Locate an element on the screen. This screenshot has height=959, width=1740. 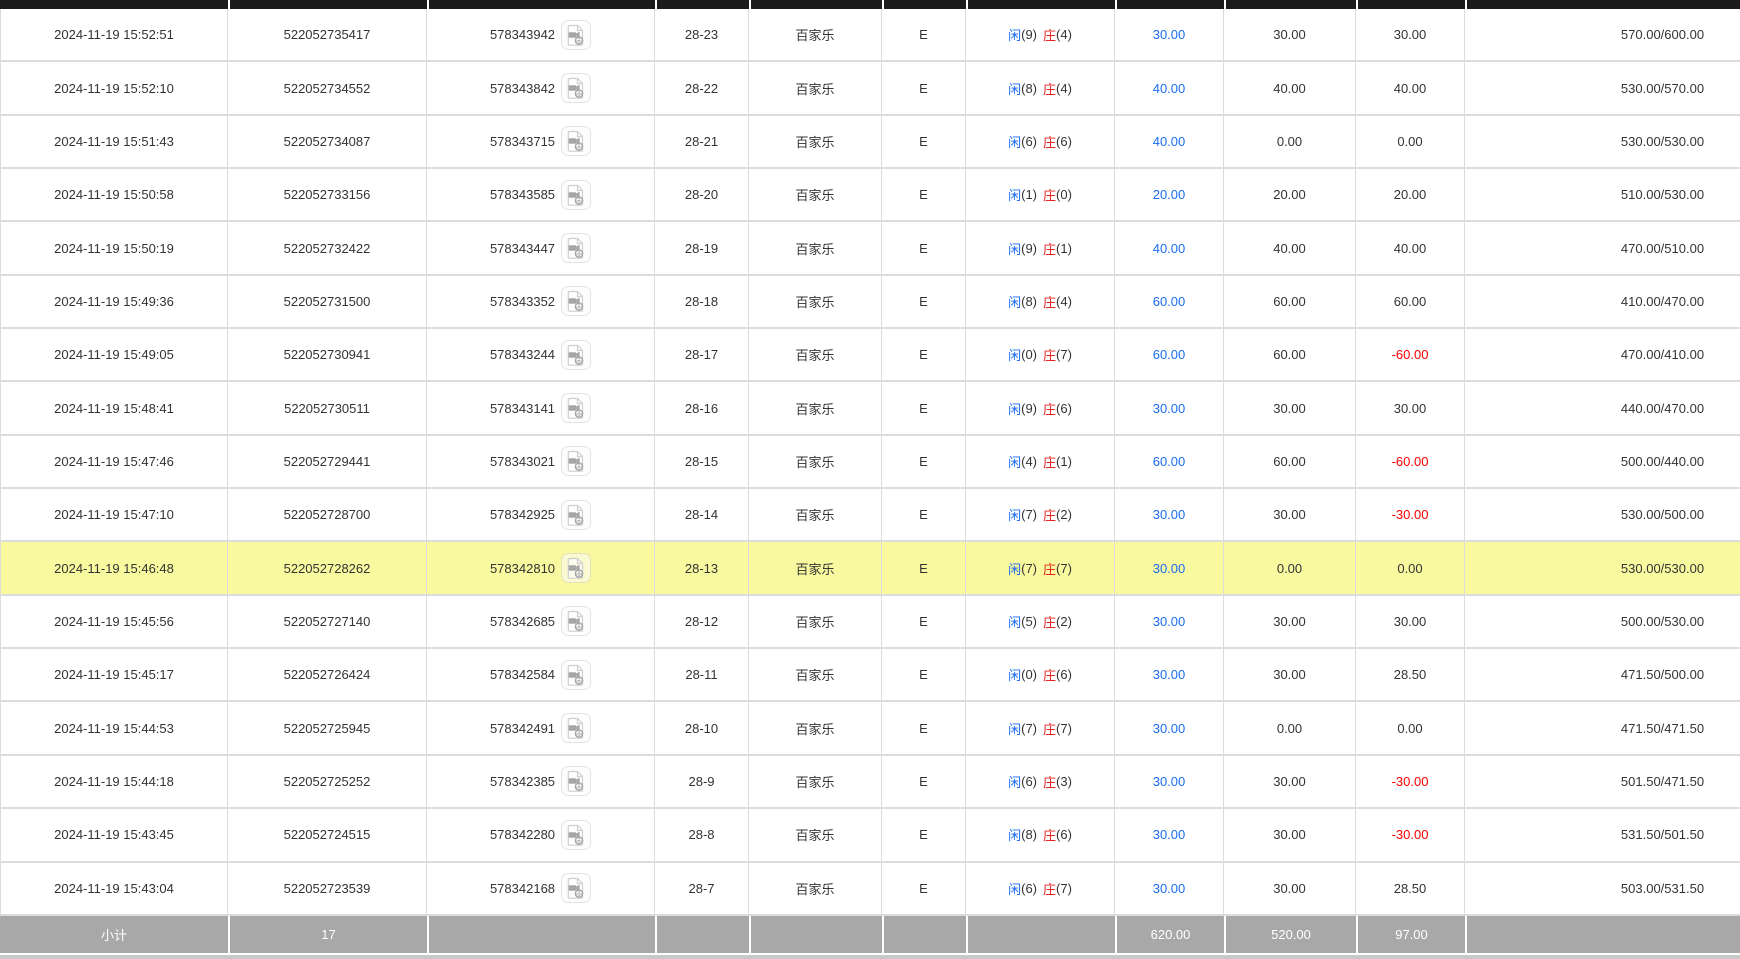
cell-bet-amount: 30.00 is located at coordinates (1169, 888).